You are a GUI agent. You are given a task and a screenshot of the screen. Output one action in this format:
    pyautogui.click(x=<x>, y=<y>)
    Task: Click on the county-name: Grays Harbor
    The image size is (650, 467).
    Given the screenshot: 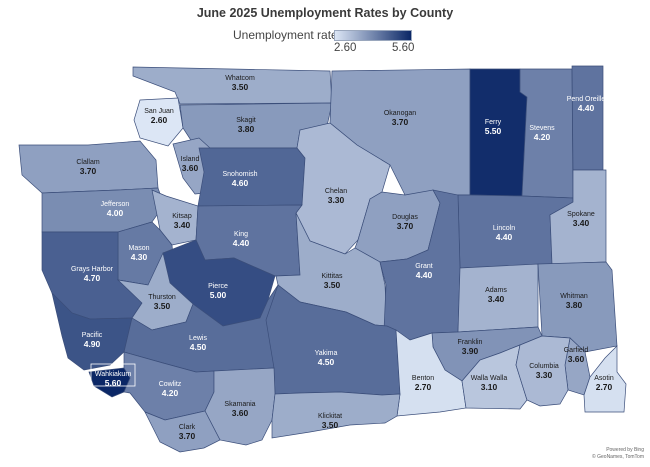 What is the action you would take?
    pyautogui.click(x=92, y=269)
    